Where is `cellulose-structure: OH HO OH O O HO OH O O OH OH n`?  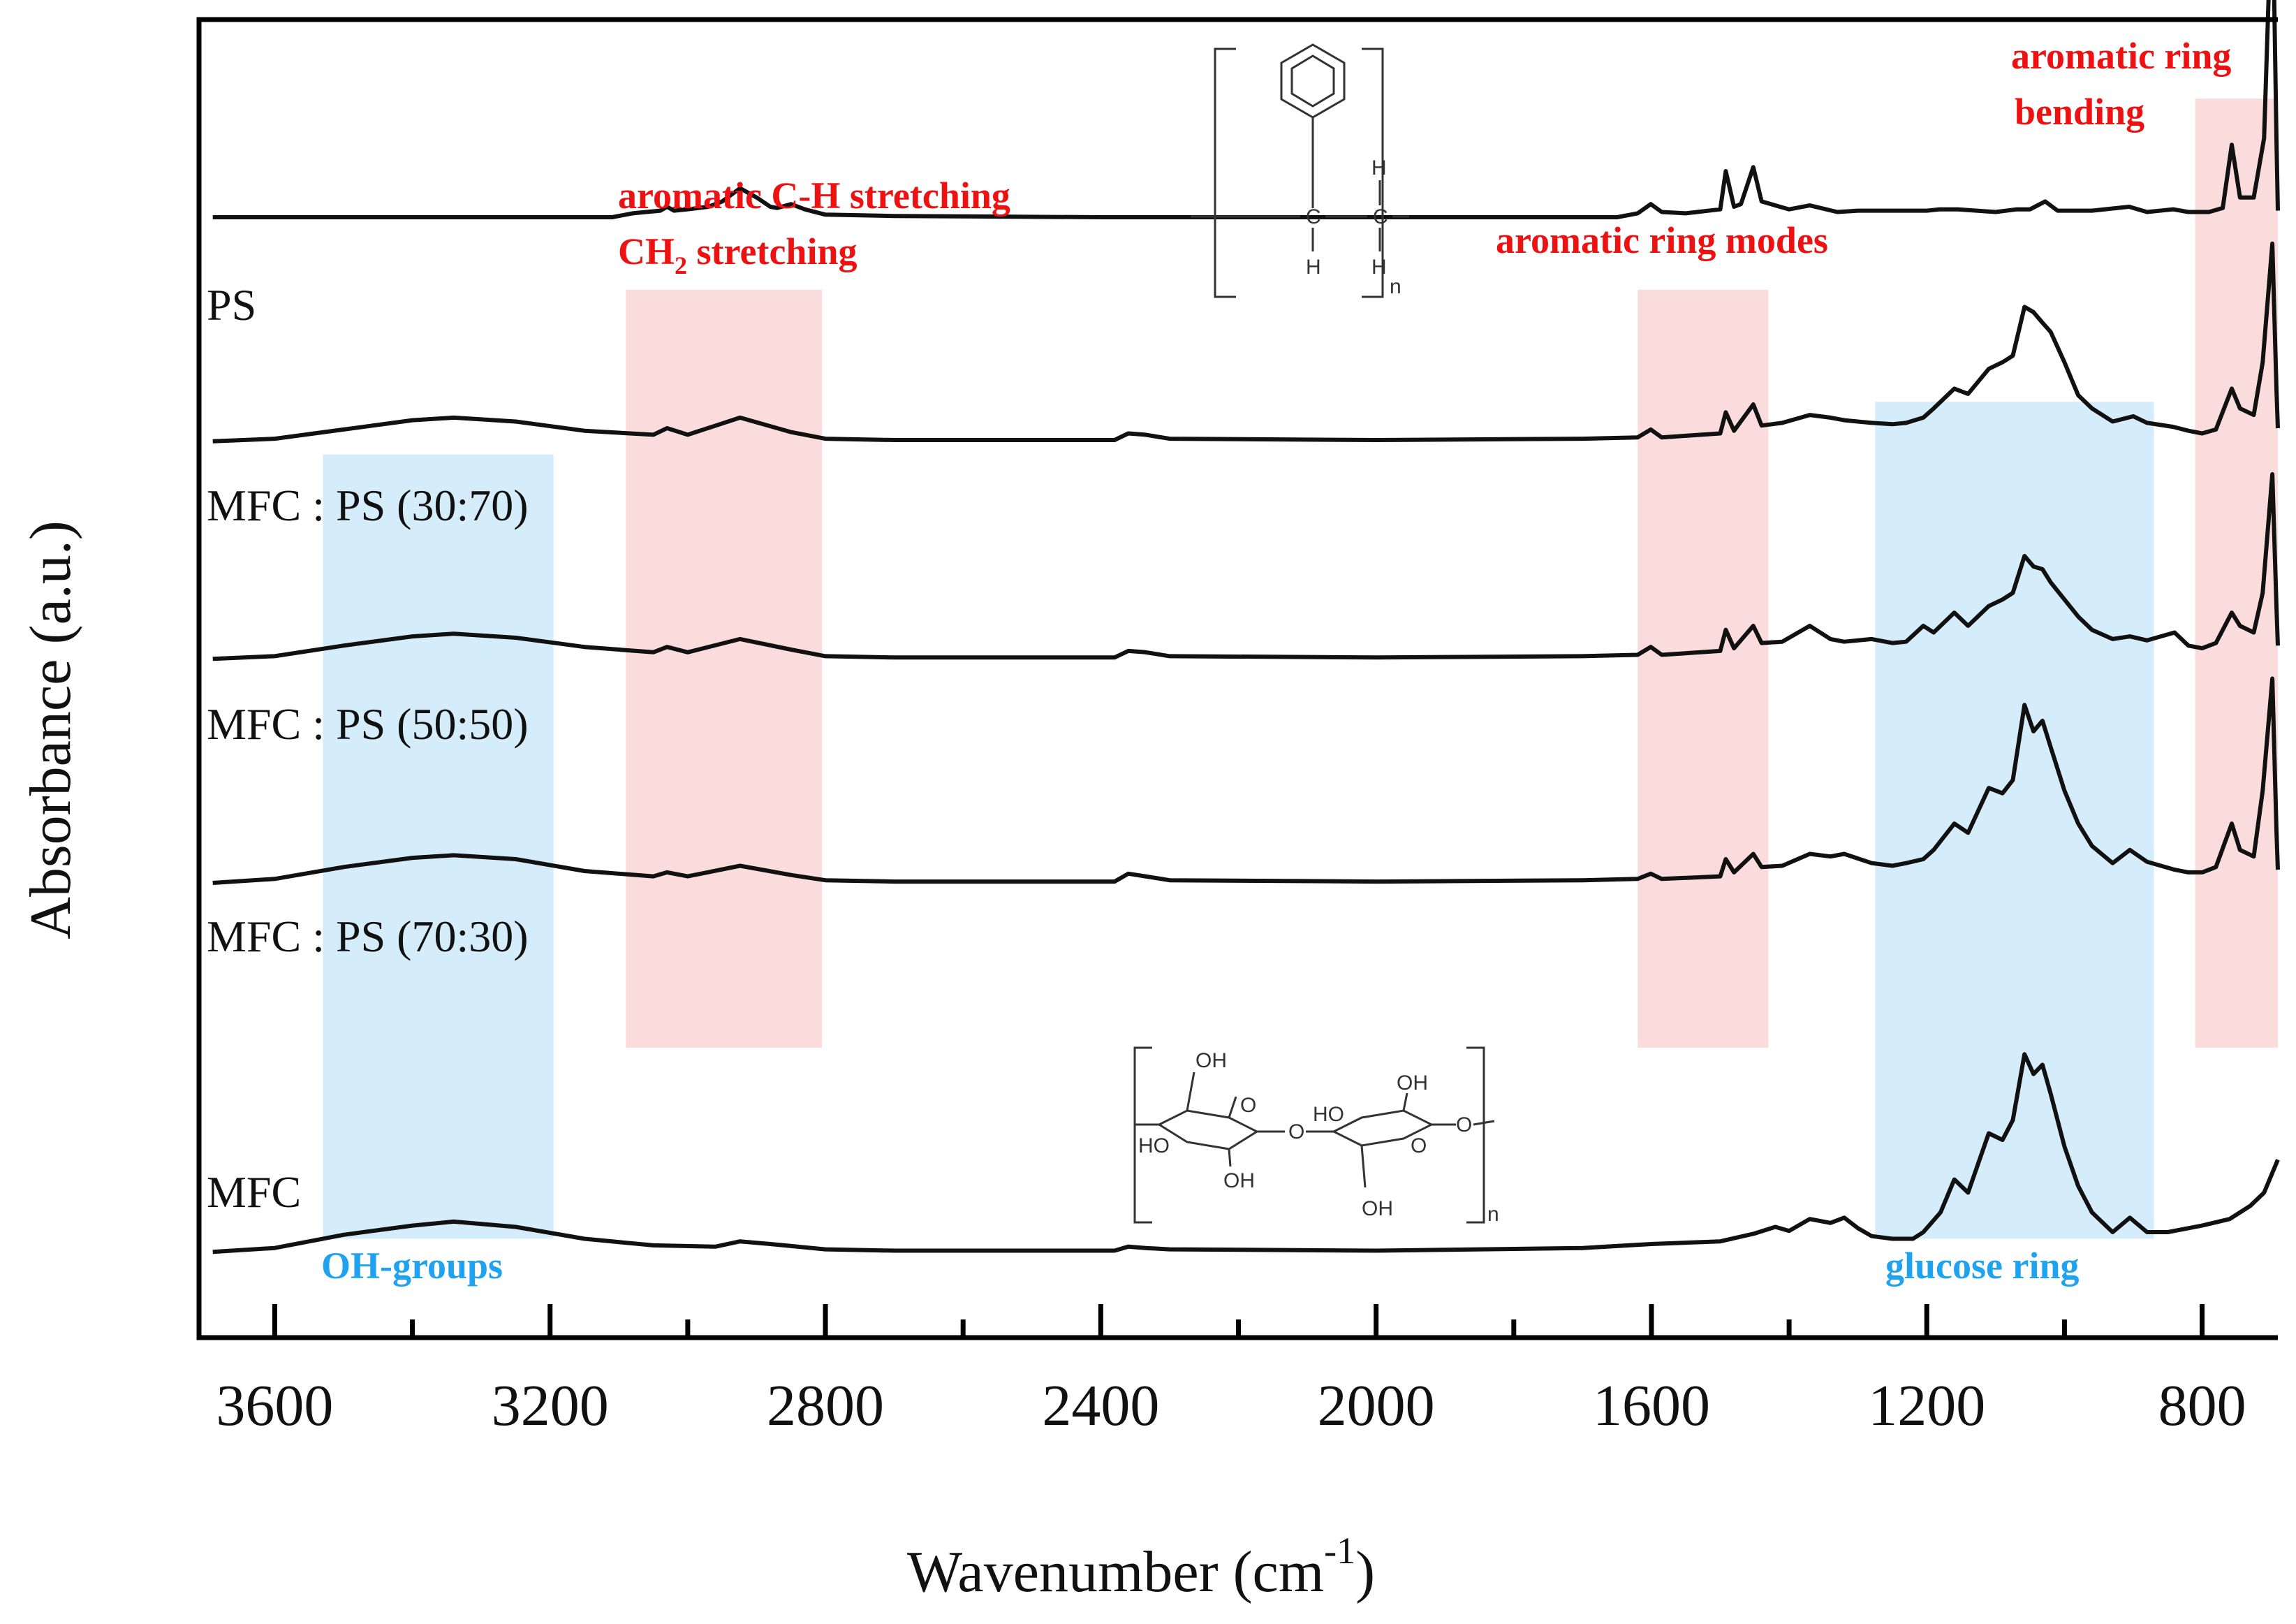
cellulose-structure: OH HO OH O O HO OH O O OH OH n is located at coordinates (1316, 1136).